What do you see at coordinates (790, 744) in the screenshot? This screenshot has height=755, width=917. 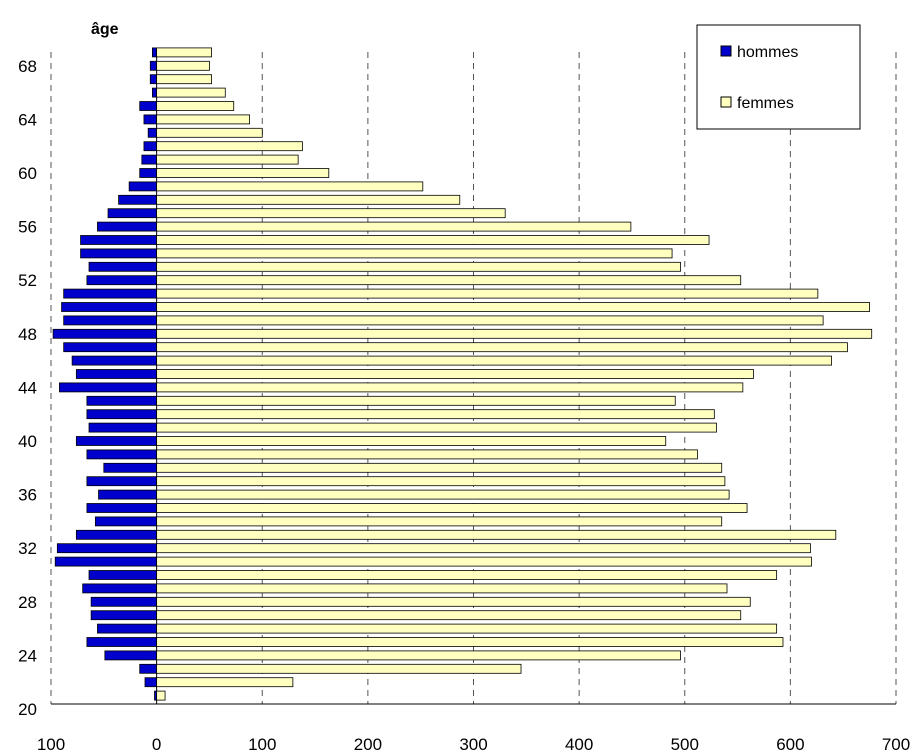 I see `x-tick-label: 600` at bounding box center [790, 744].